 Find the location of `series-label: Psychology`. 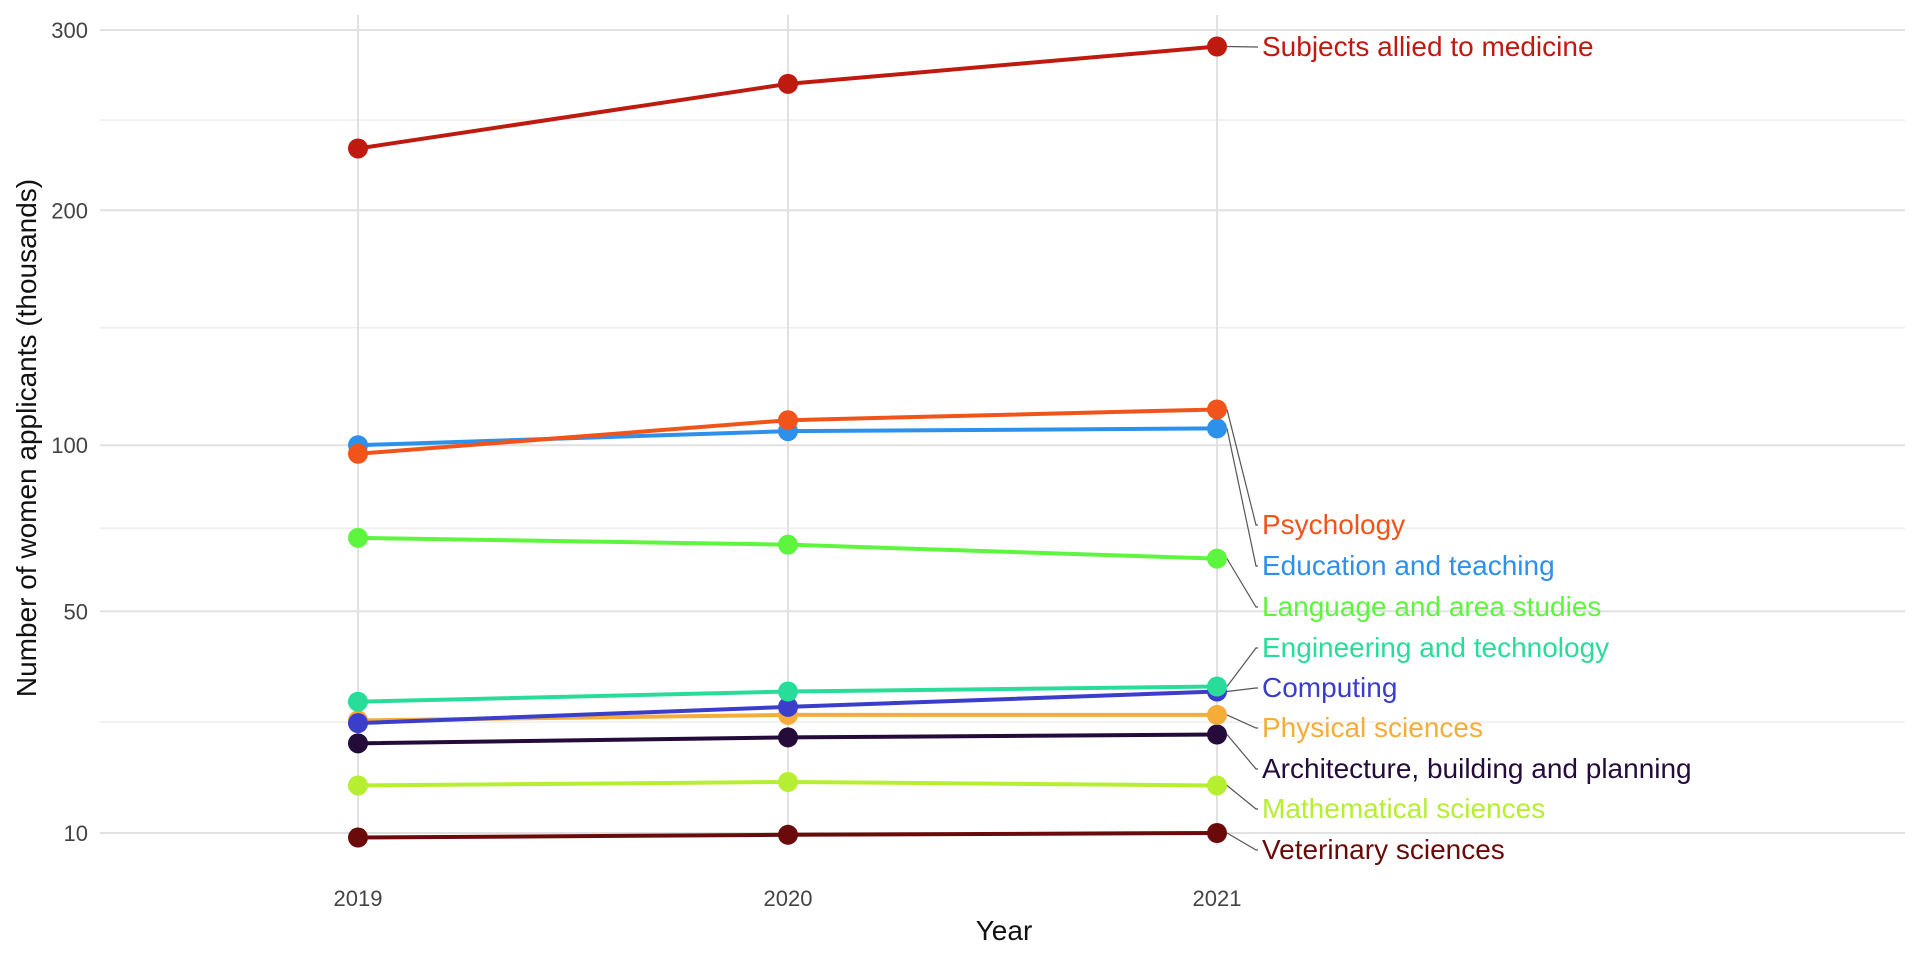

series-label: Psychology is located at coordinates (1333, 524).